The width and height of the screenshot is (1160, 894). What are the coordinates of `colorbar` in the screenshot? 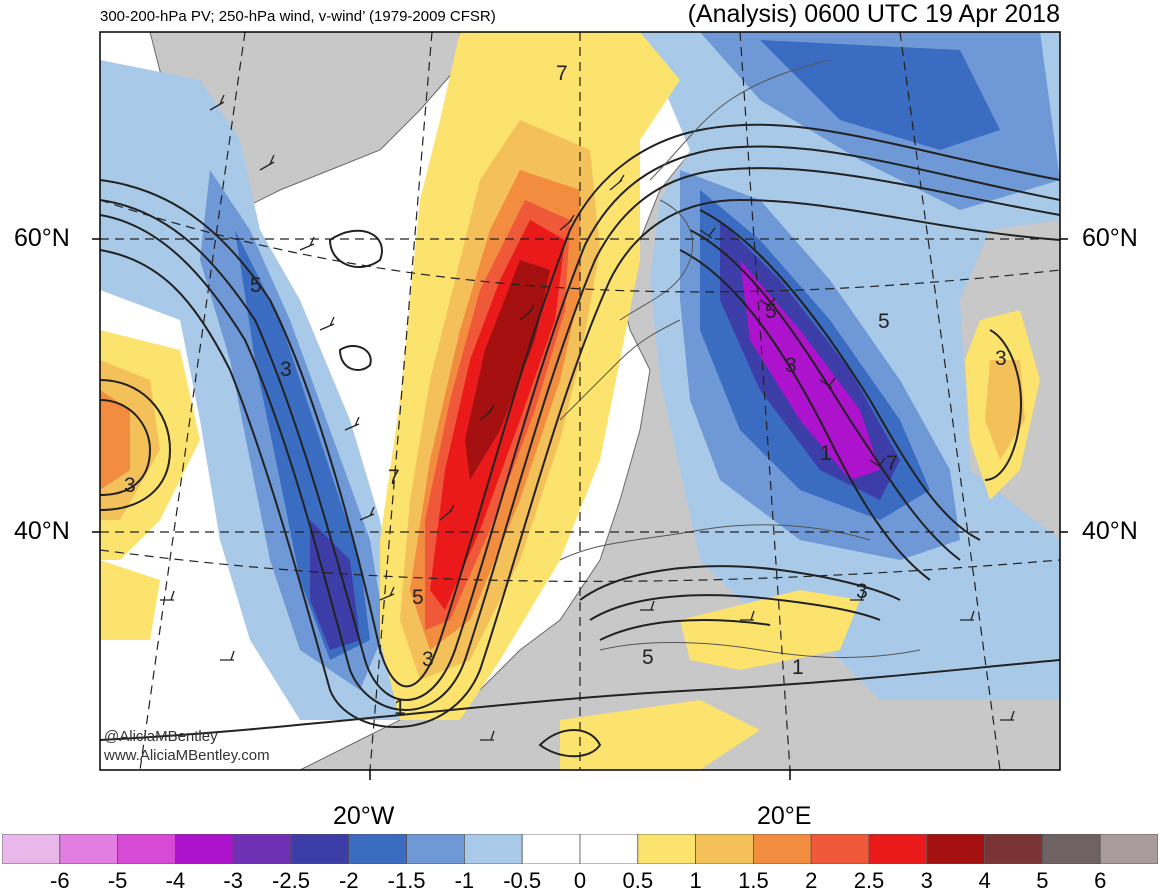 It's located at (580, 849).